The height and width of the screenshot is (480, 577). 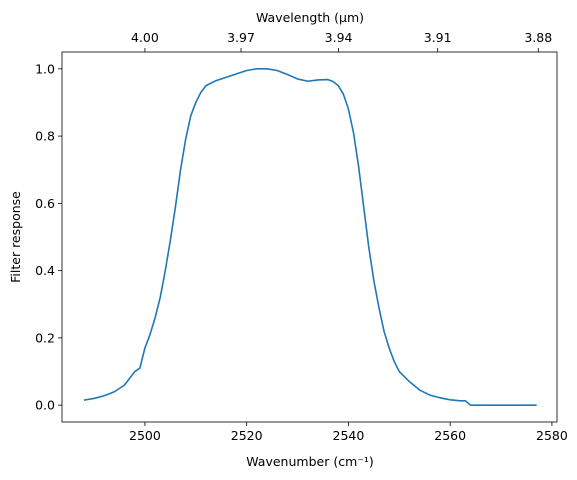 What do you see at coordinates (45, 68) in the screenshot?
I see `y-tick-label: 1.0` at bounding box center [45, 68].